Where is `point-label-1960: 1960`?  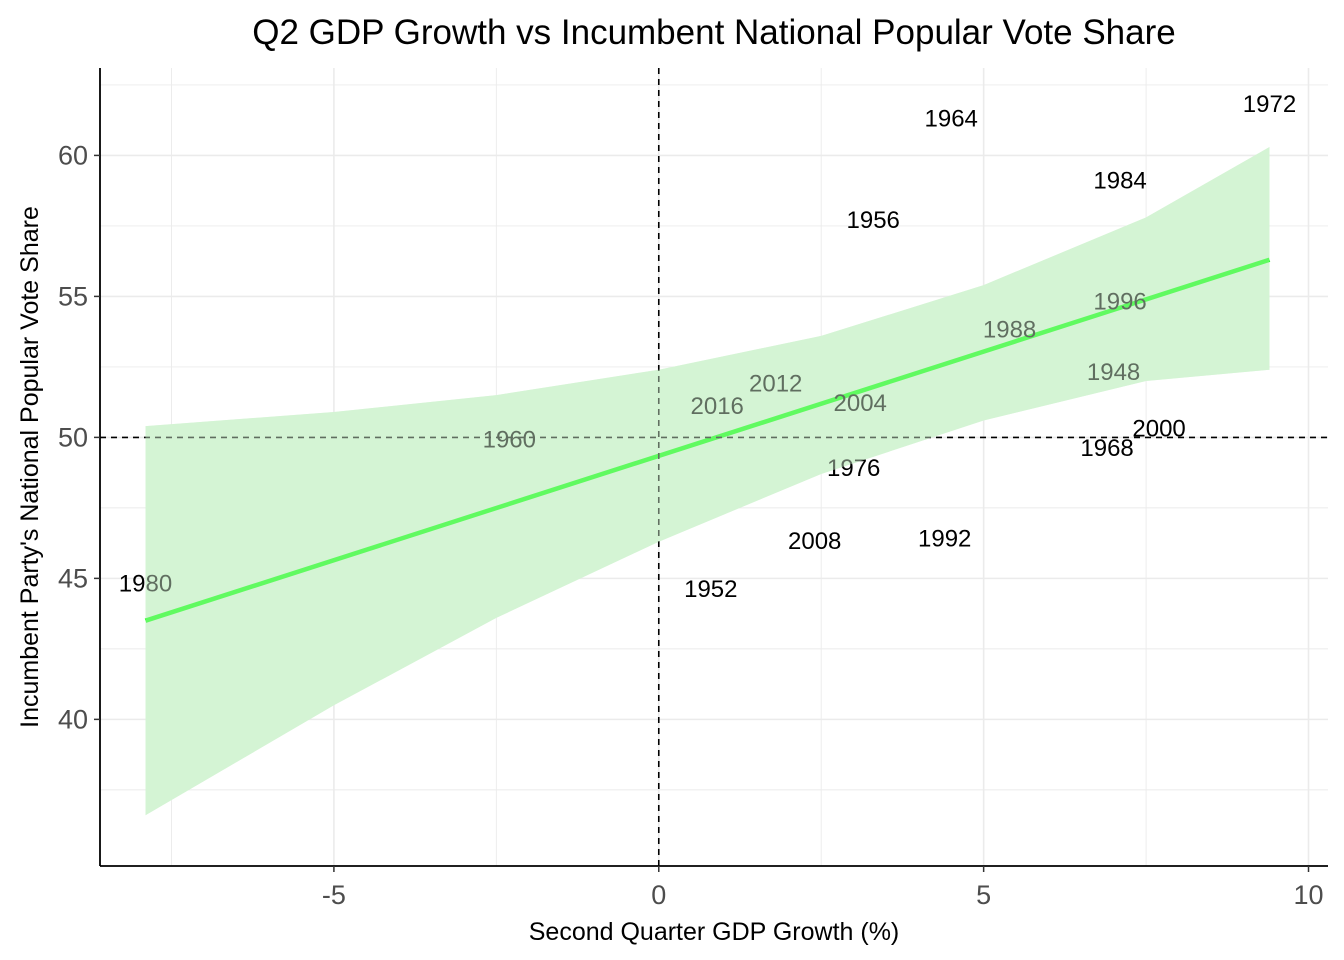
point-label-1960: 1960 is located at coordinates (509, 440).